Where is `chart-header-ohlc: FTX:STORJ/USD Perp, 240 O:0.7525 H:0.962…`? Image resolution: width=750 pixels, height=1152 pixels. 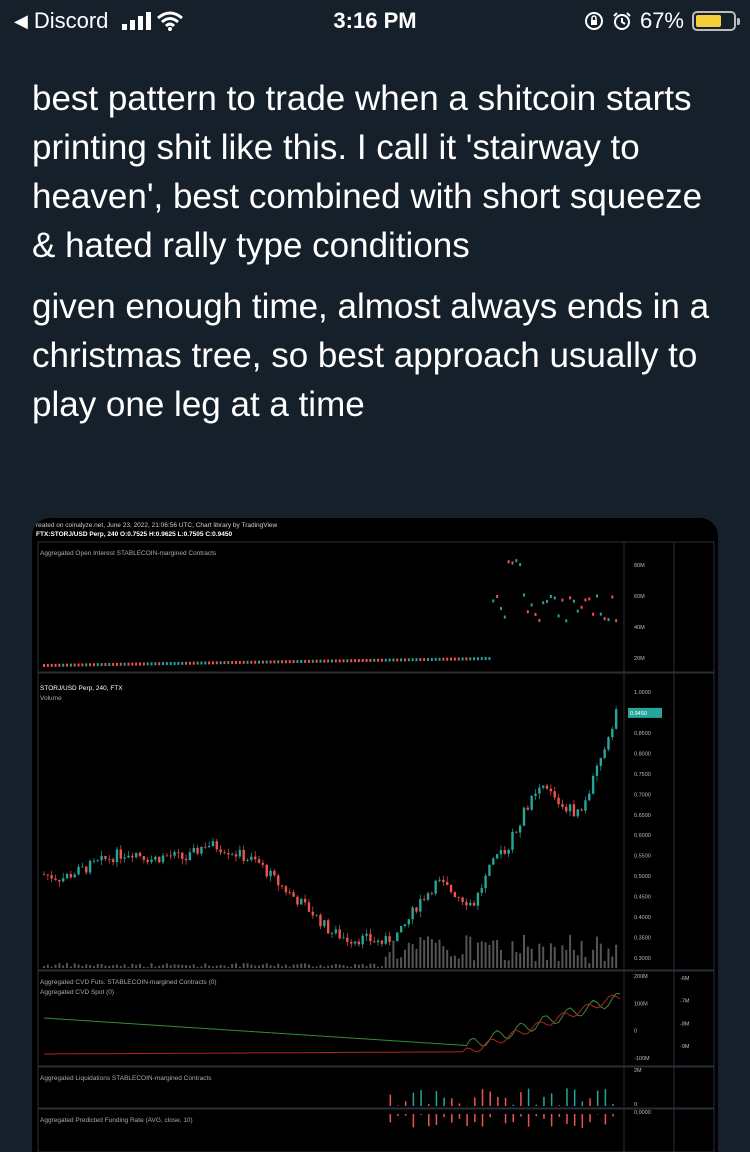 chart-header-ohlc: FTX:STORJ/USD Perp, 240 O:0.7525 H:0.962… is located at coordinates (134, 534).